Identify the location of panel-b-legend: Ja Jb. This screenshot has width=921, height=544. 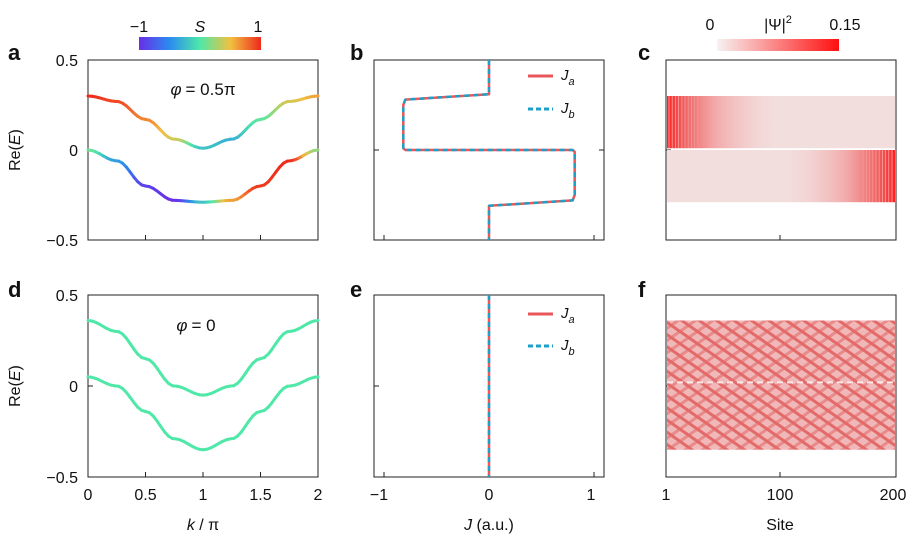
(551, 94).